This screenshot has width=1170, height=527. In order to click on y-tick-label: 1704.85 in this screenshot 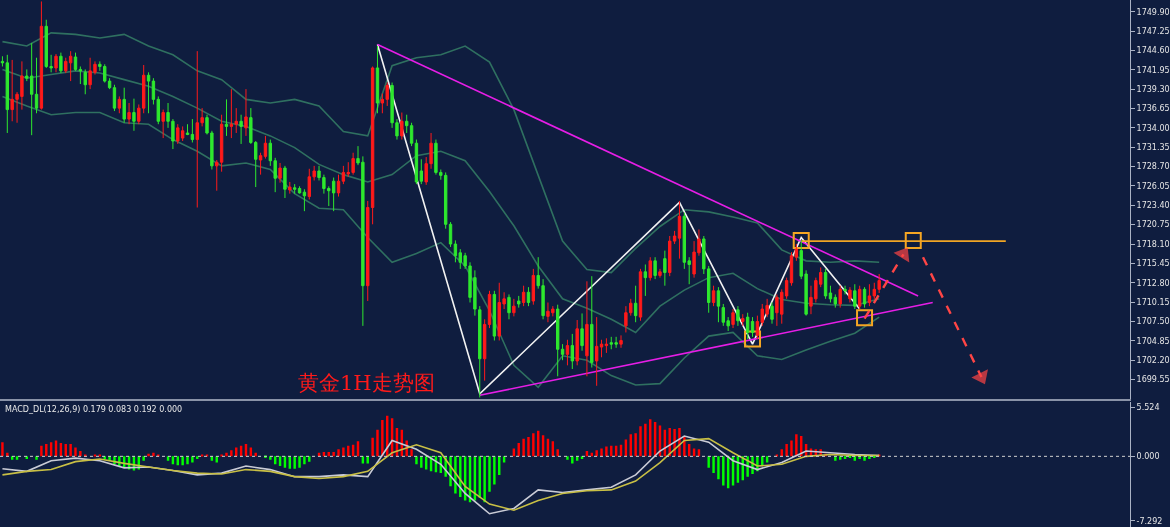, I will do `click(1153, 341)`.